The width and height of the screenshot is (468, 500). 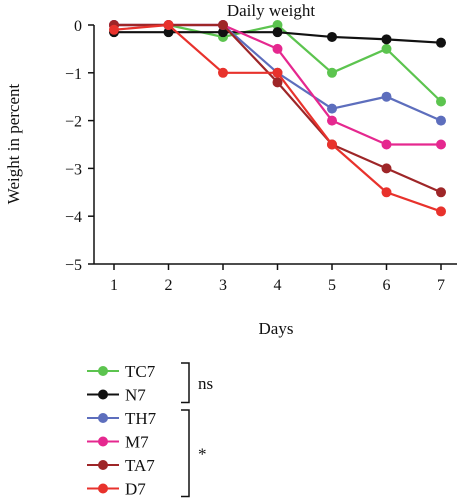 I want to click on x-tick-label: 1, so click(x=114, y=285).